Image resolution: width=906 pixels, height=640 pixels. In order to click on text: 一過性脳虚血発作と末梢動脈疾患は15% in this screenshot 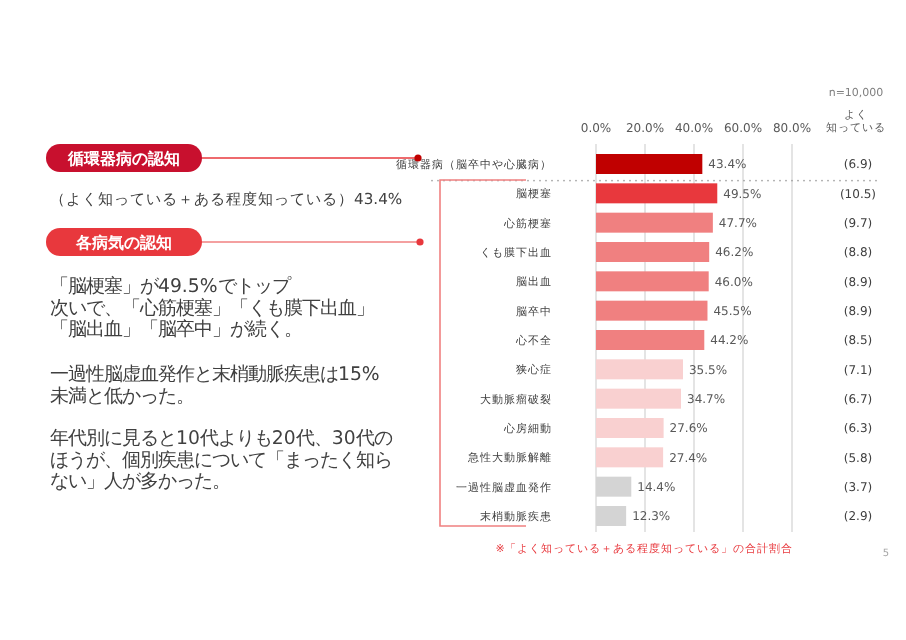, I will do `click(215, 375)`.